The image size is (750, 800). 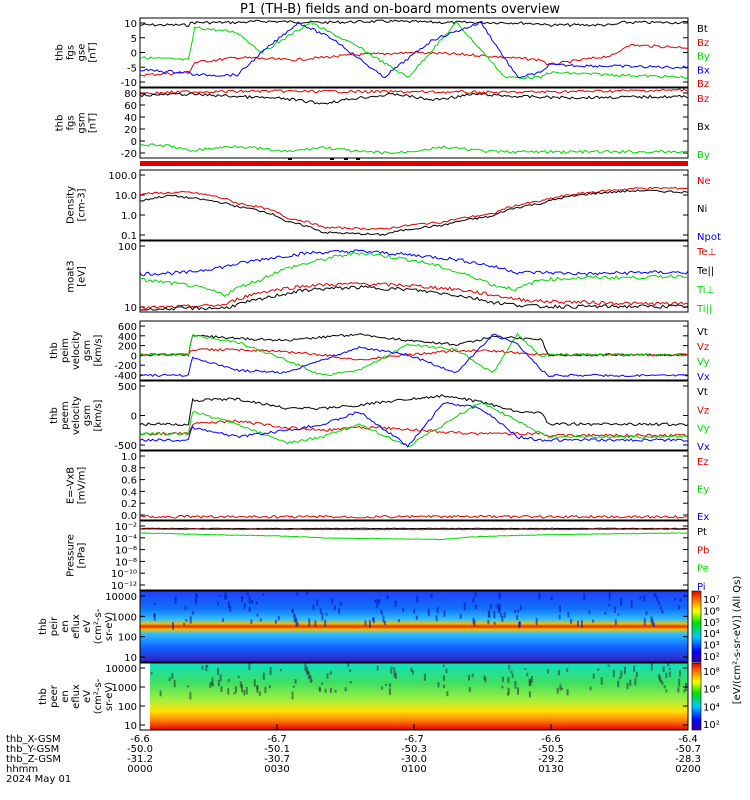 What do you see at coordinates (127, 387) in the screenshot?
I see `y-tick-label: 500` at bounding box center [127, 387].